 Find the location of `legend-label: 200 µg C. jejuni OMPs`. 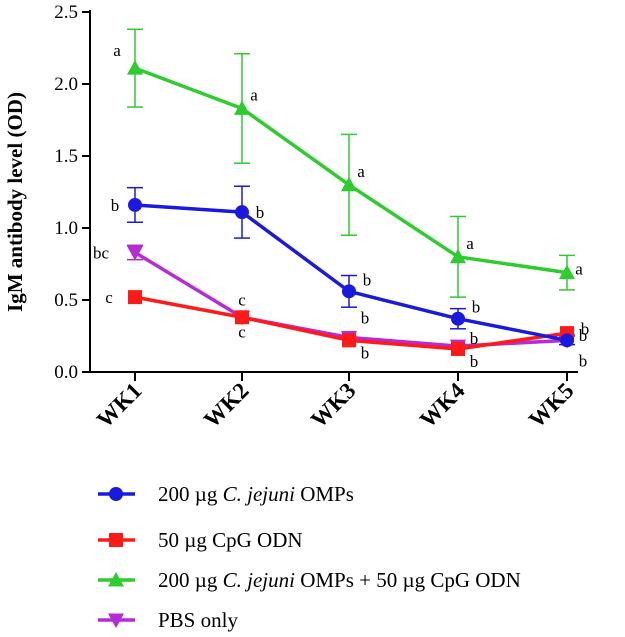

legend-label: 200 µg C. jejuni OMPs is located at coordinates (256, 494).